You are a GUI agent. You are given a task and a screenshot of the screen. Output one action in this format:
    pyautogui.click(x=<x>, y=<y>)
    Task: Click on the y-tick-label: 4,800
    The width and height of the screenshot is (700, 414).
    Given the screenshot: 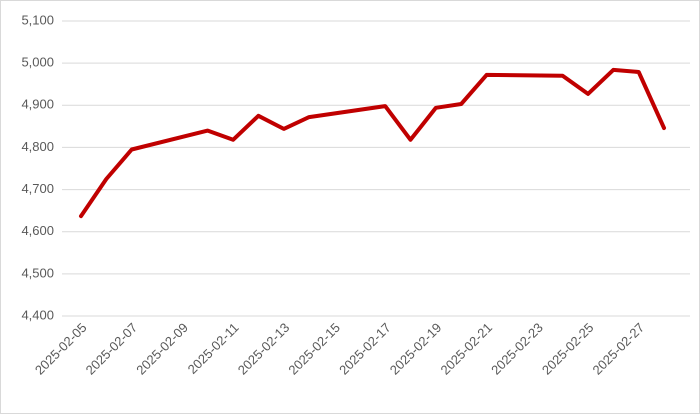 What is the action you would take?
    pyautogui.click(x=37, y=146)
    